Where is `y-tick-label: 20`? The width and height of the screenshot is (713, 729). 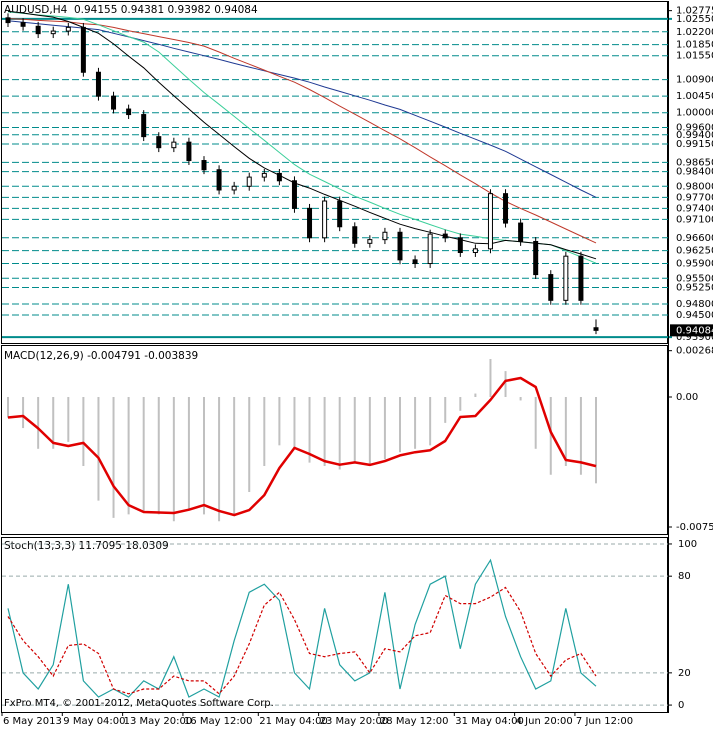 y-tick-label: 20 is located at coordinates (684, 673).